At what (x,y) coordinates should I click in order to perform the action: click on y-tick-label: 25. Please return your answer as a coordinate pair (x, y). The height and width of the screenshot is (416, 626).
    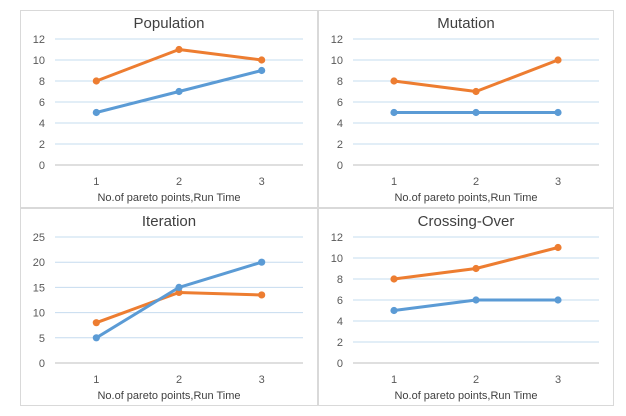
    Looking at the image, I should click on (39, 238).